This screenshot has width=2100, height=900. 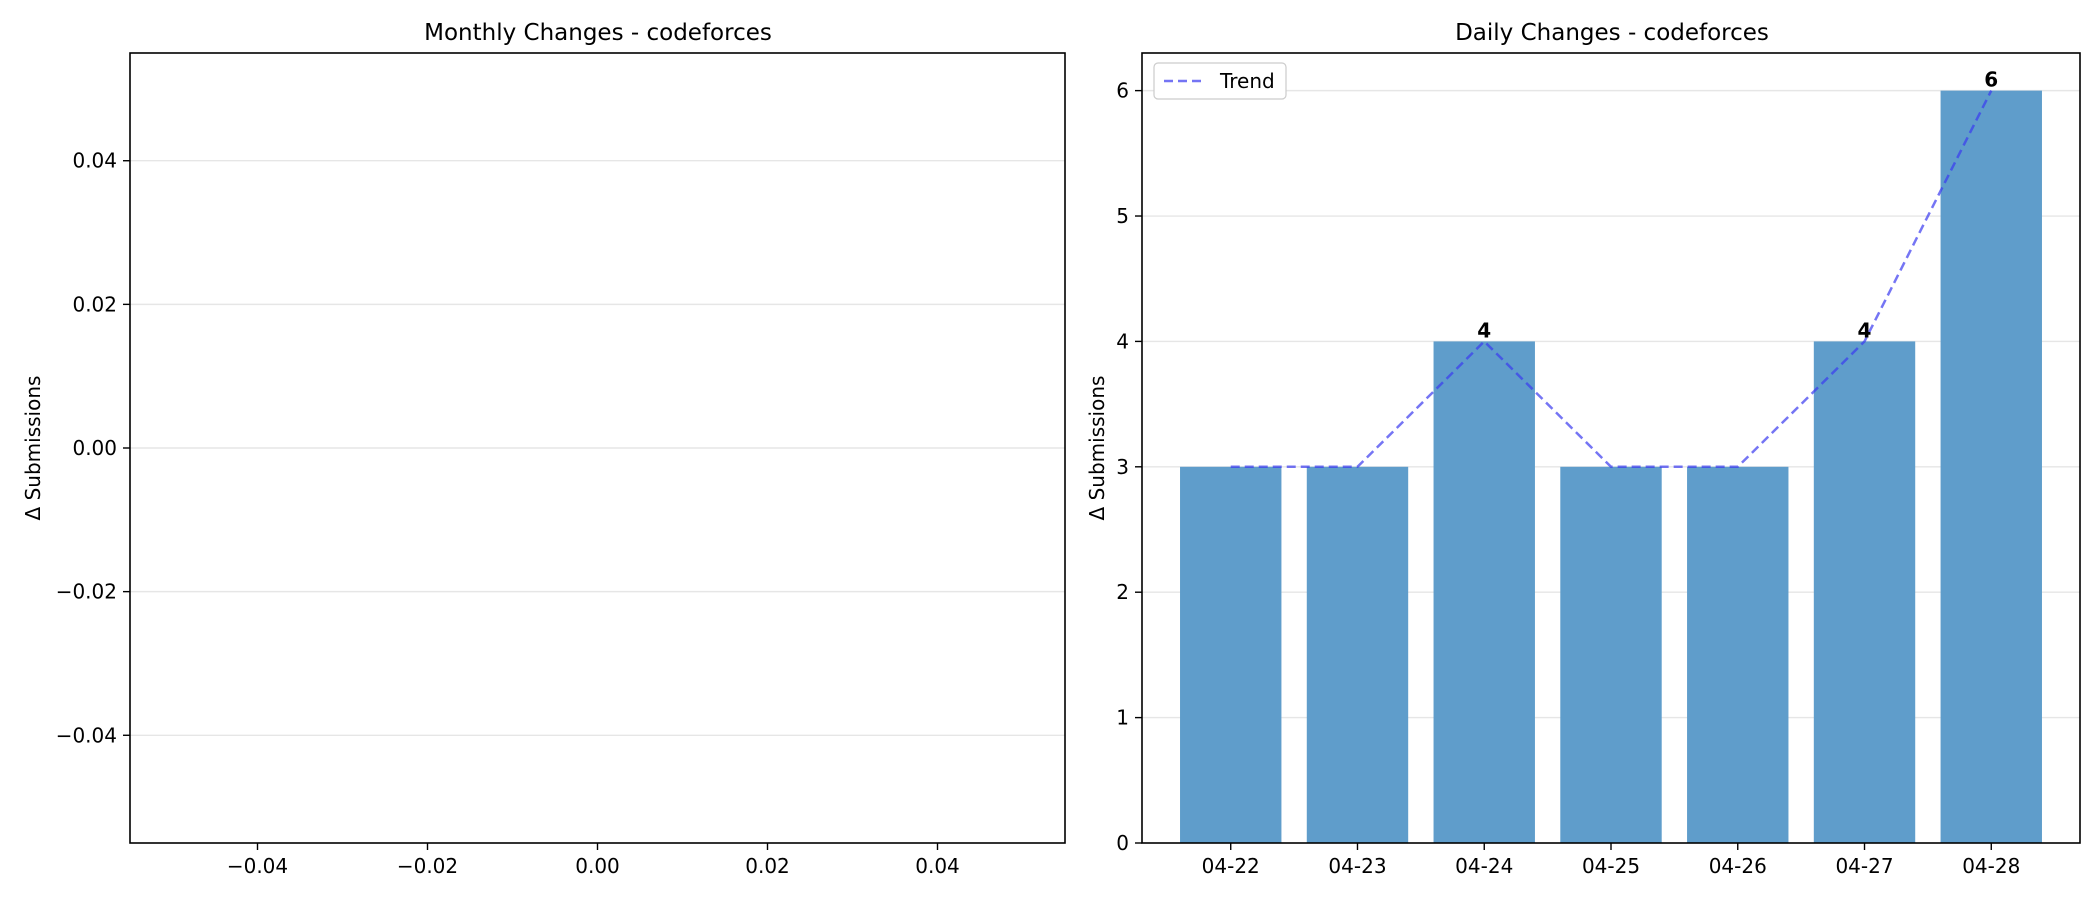 I want to click on x-tick-label: −0.04, so click(x=257, y=866).